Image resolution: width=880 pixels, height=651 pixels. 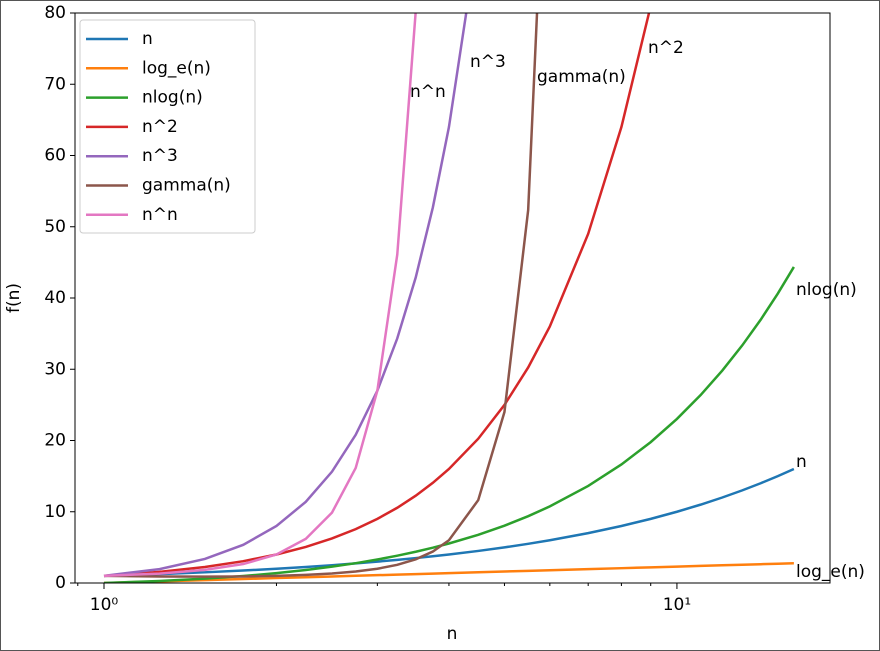 What do you see at coordinates (14, 298) in the screenshot?
I see `y-axis-label: f(n)` at bounding box center [14, 298].